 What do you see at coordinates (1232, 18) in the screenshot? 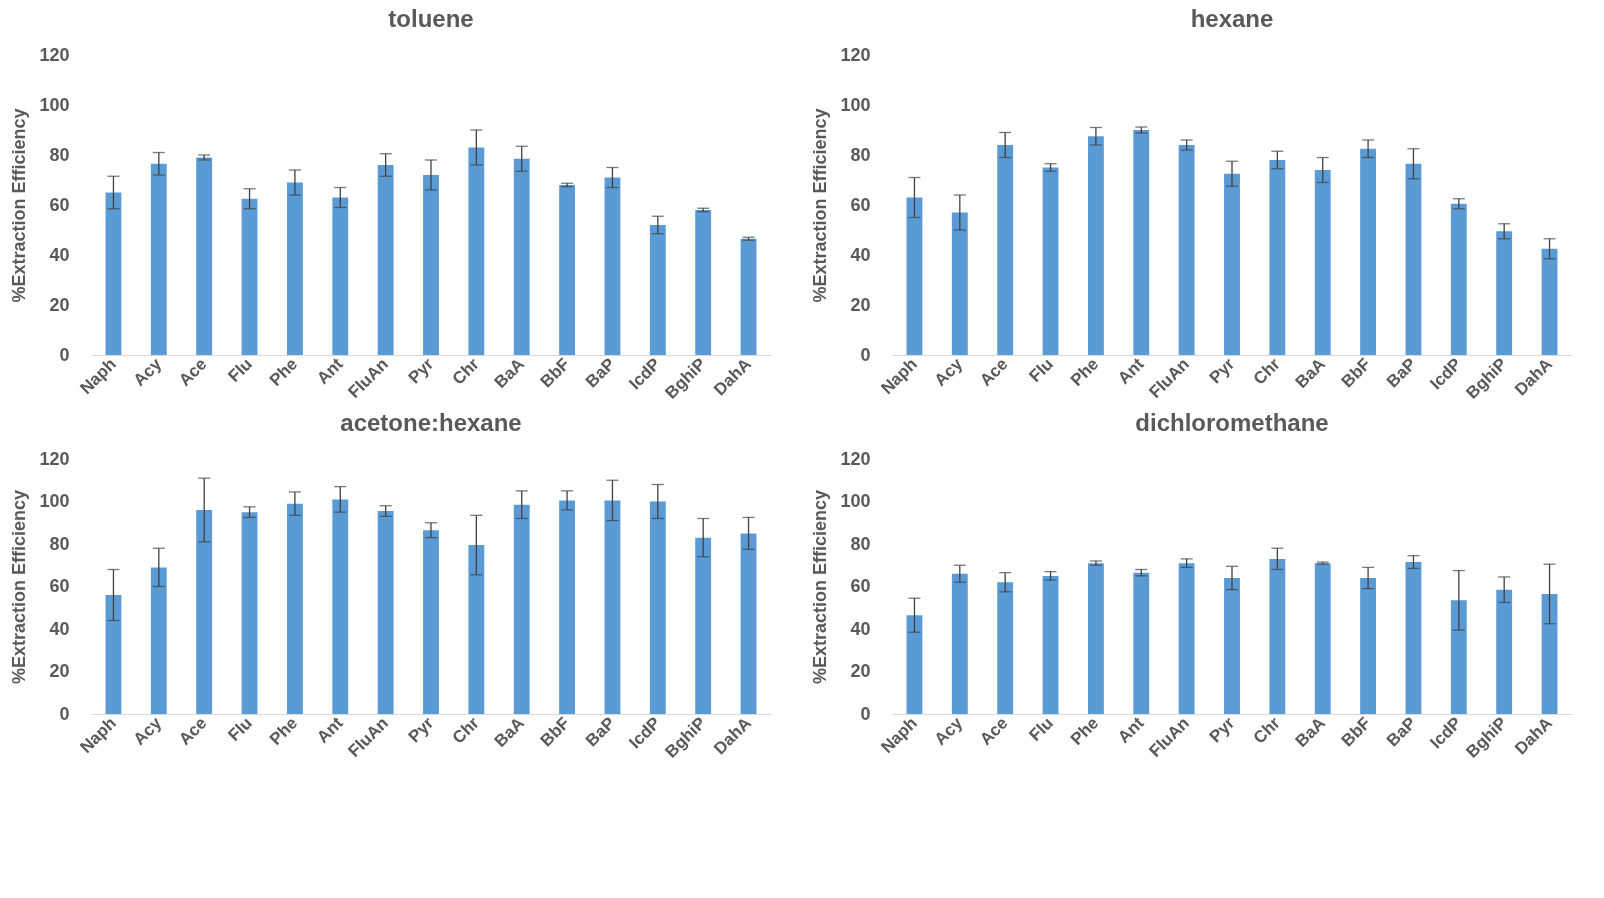
I see `chart-title: hexane` at bounding box center [1232, 18].